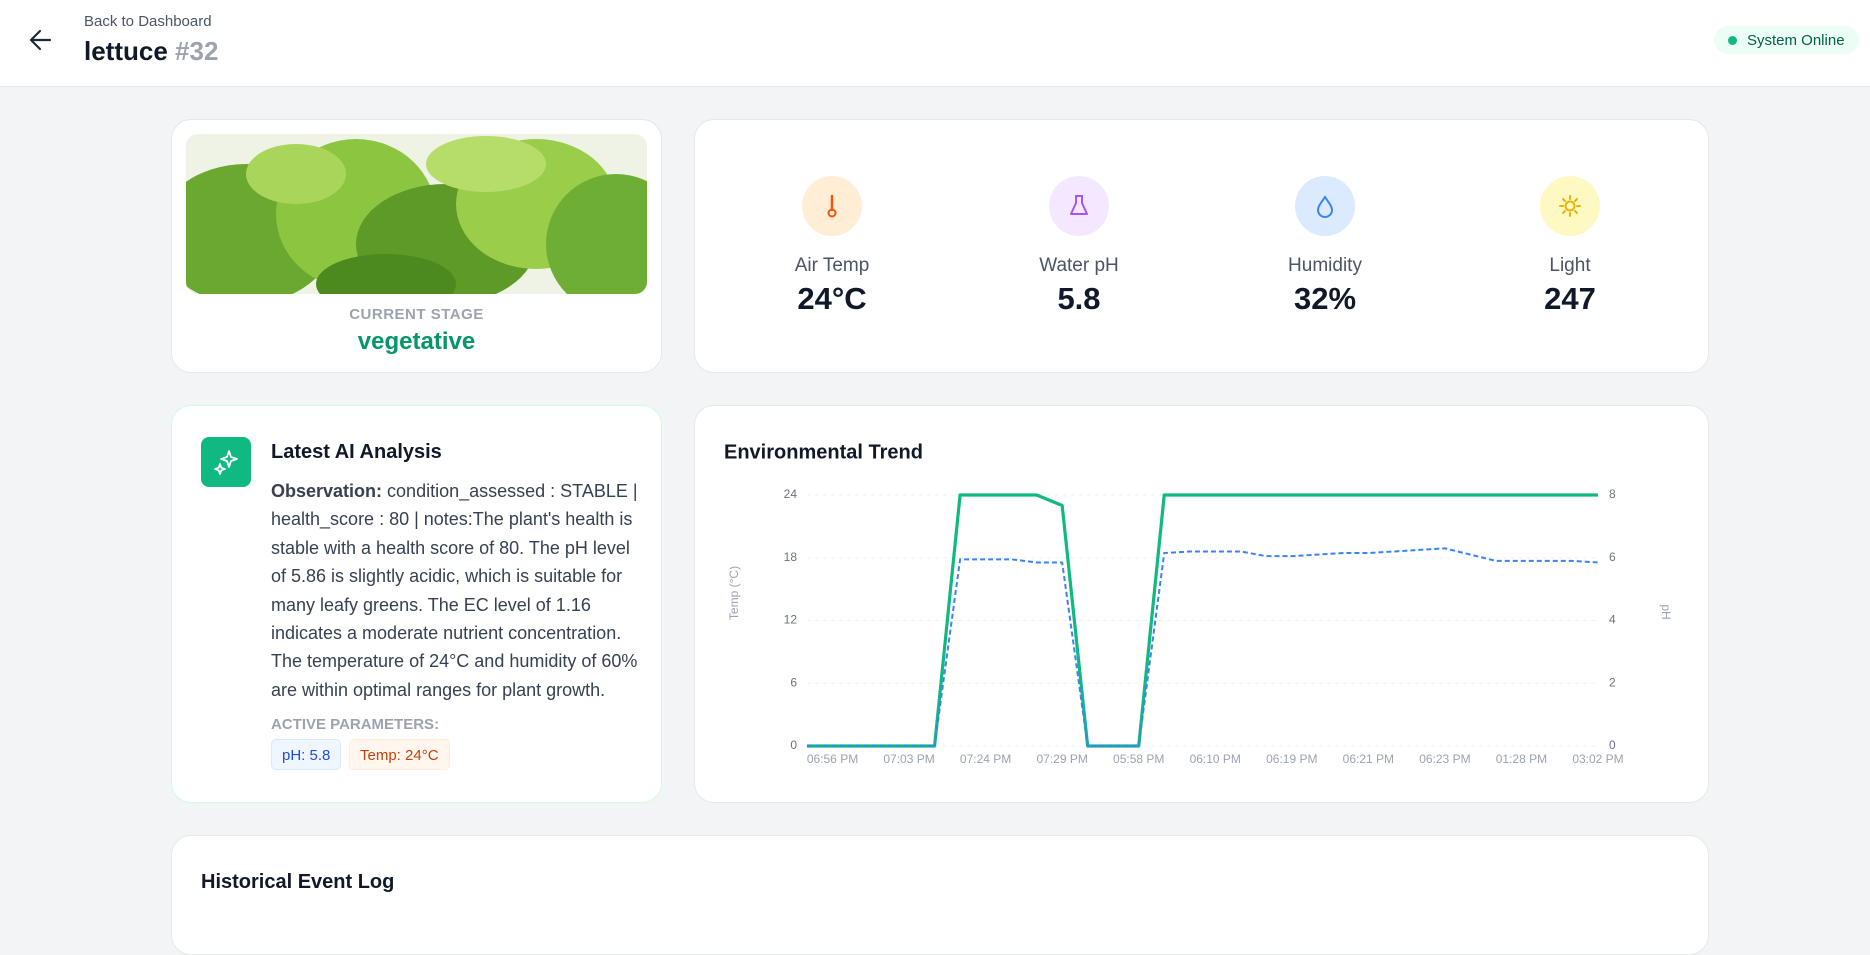  I want to click on status-dot, so click(1732, 40).